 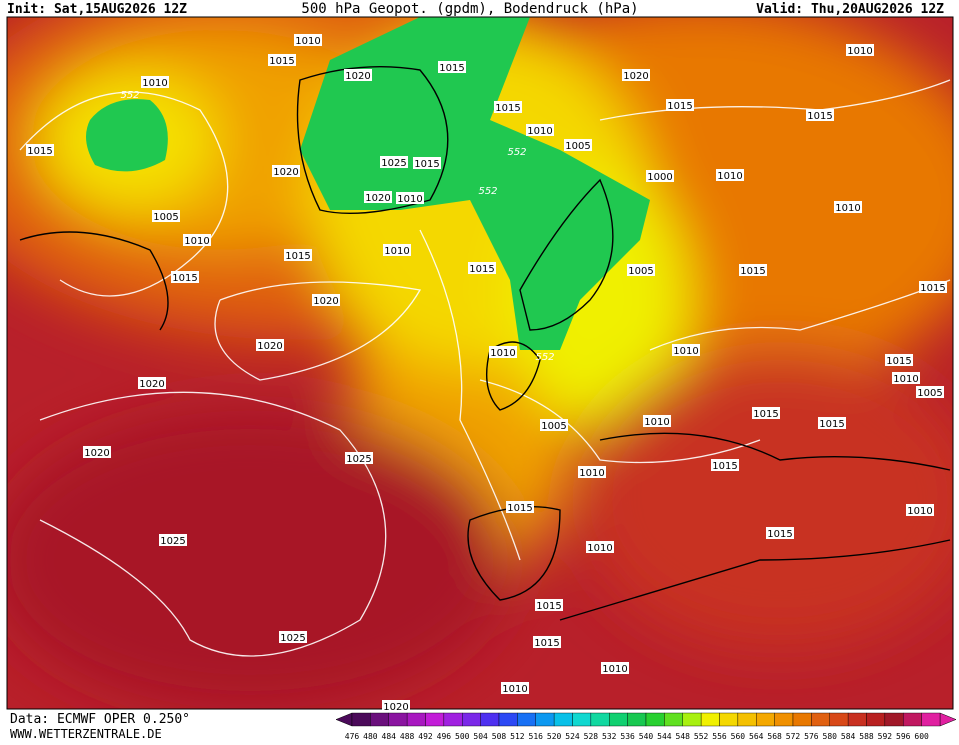 What do you see at coordinates (830, 736) in the screenshot?
I see `scale-label: 580` at bounding box center [830, 736].